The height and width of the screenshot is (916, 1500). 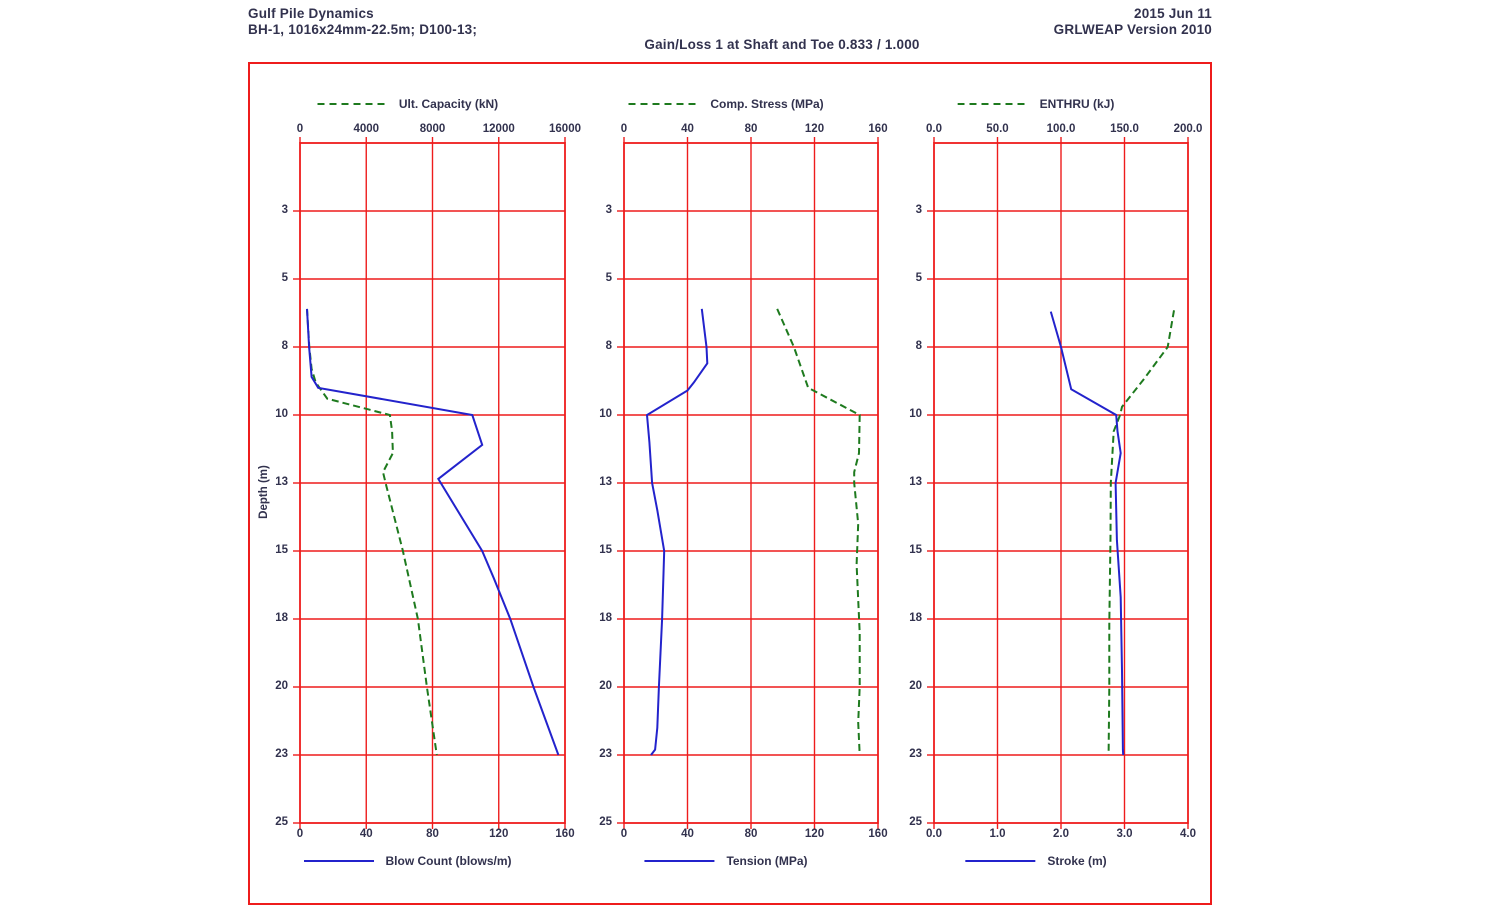 I want to click on legend-label: Ult. Capacity (kN), so click(x=448, y=104).